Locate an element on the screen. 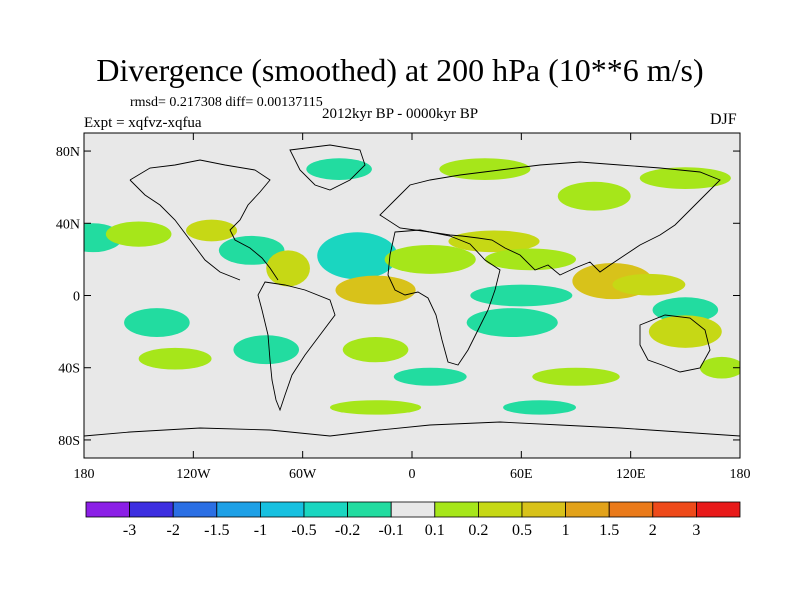 The width and height of the screenshot is (800, 600). colorbar-label: 0.5 is located at coordinates (522, 530).